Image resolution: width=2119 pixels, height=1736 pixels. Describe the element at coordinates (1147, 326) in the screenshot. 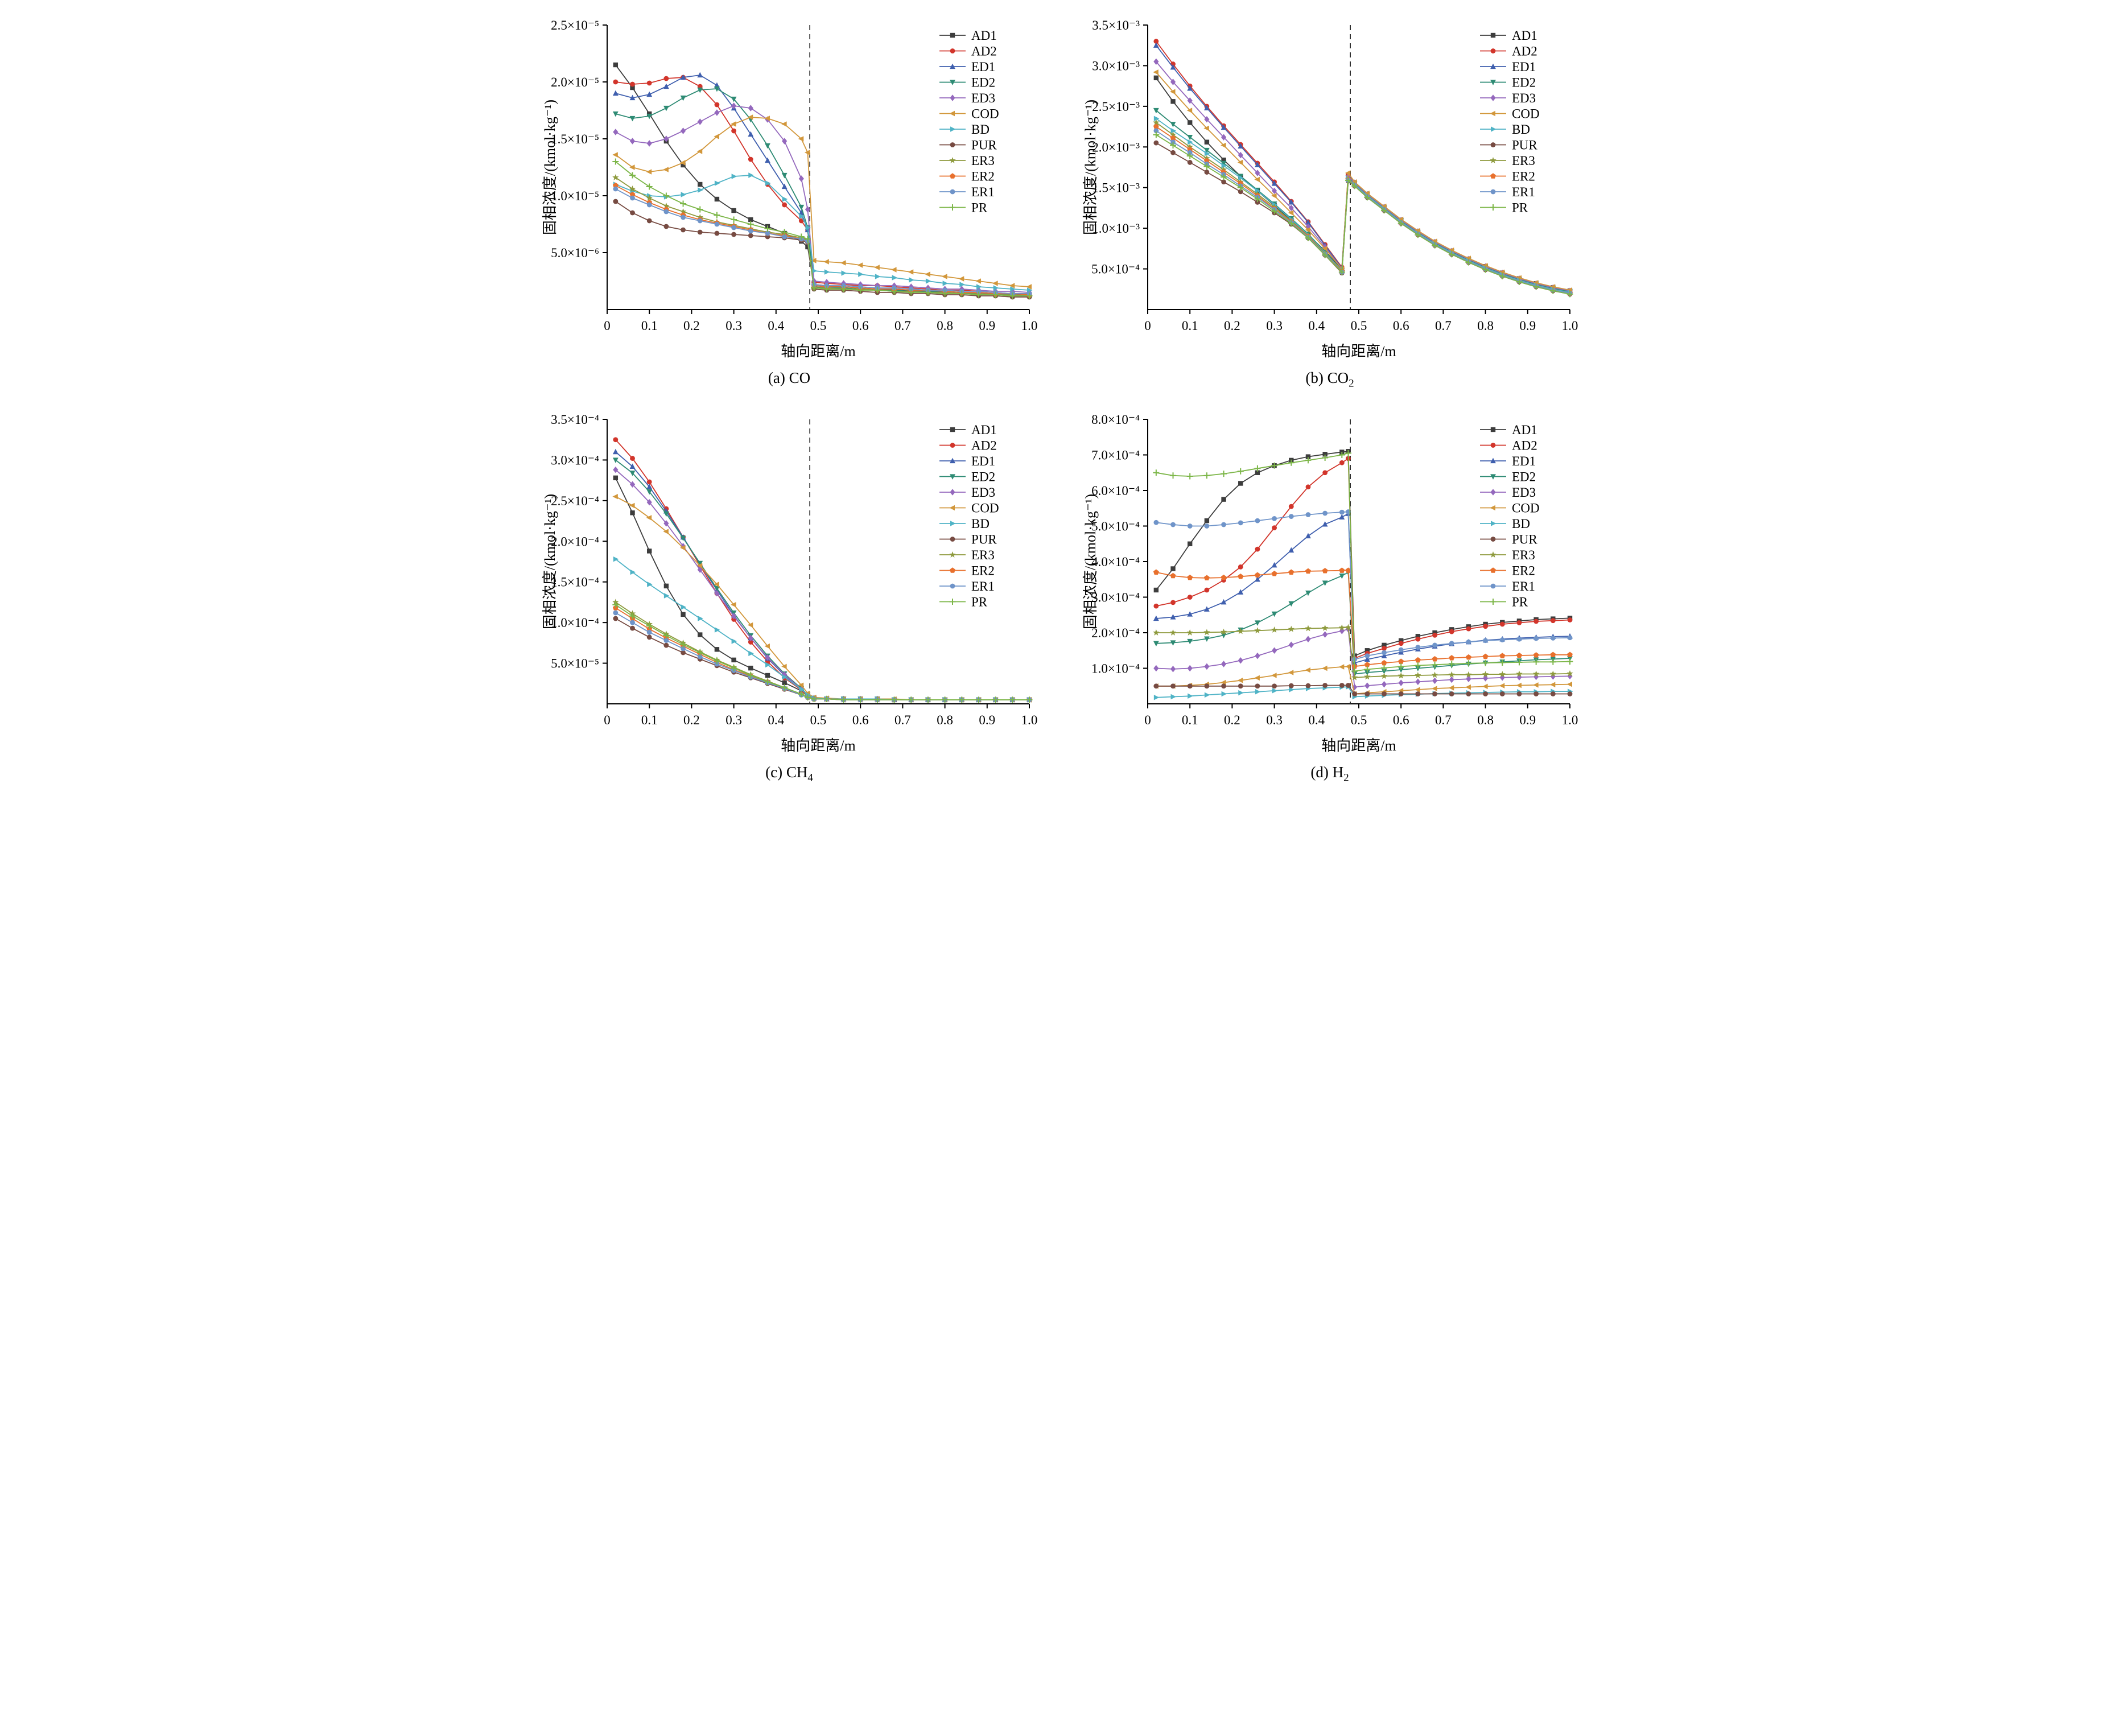

I see `x-tick-label: 0` at that location.